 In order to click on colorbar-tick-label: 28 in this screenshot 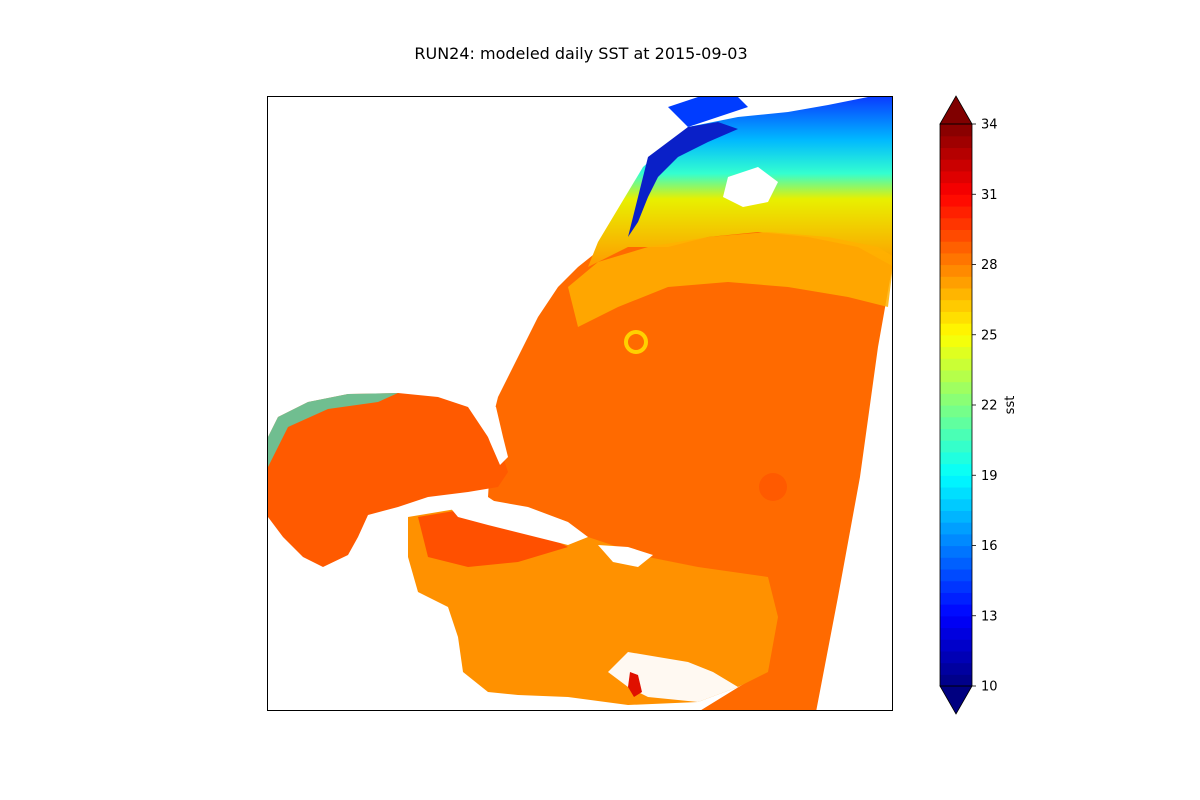, I will do `click(989, 265)`.